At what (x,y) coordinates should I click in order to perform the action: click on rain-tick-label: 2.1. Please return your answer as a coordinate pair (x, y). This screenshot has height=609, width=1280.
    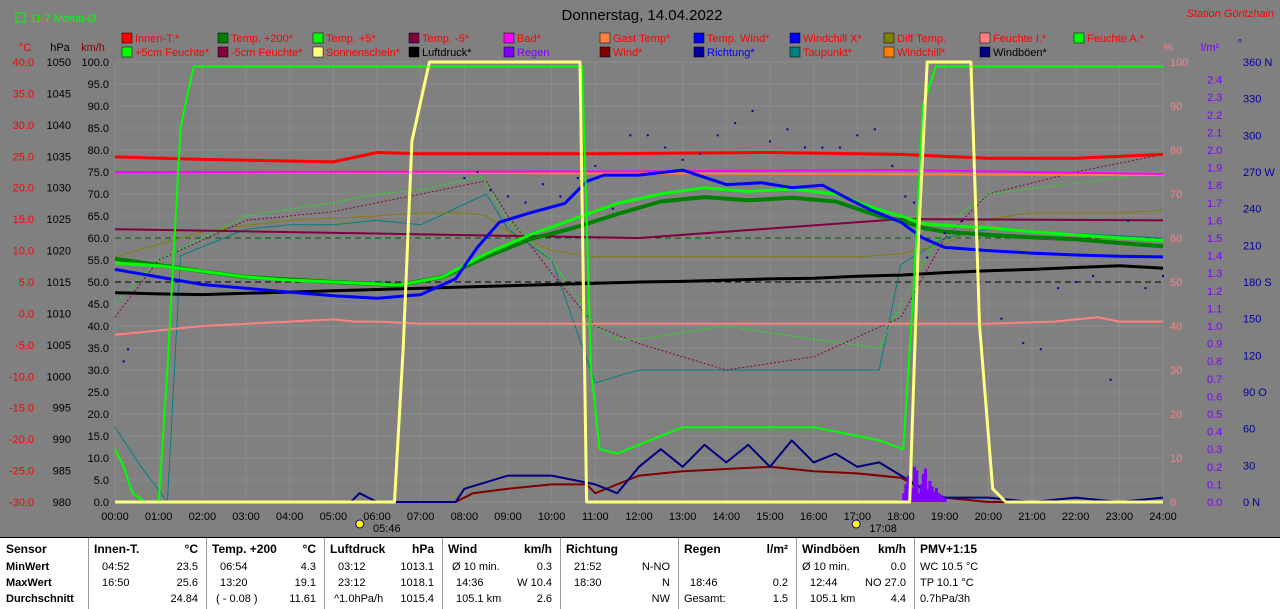
    Looking at the image, I should click on (1214, 133).